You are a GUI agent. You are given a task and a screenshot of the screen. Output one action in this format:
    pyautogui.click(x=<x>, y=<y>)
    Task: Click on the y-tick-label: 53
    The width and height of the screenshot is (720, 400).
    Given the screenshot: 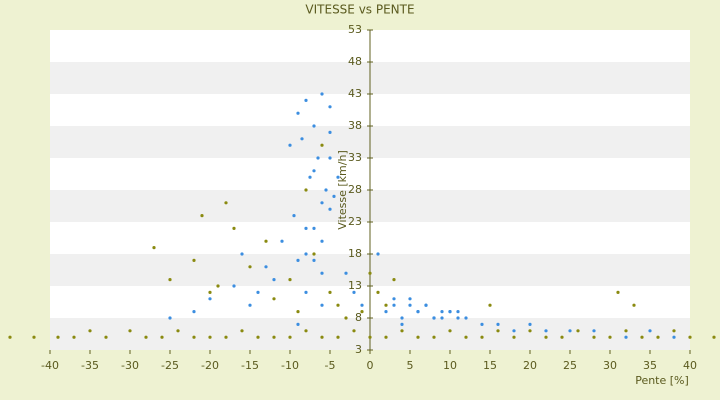 What is the action you would take?
    pyautogui.click(x=355, y=29)
    